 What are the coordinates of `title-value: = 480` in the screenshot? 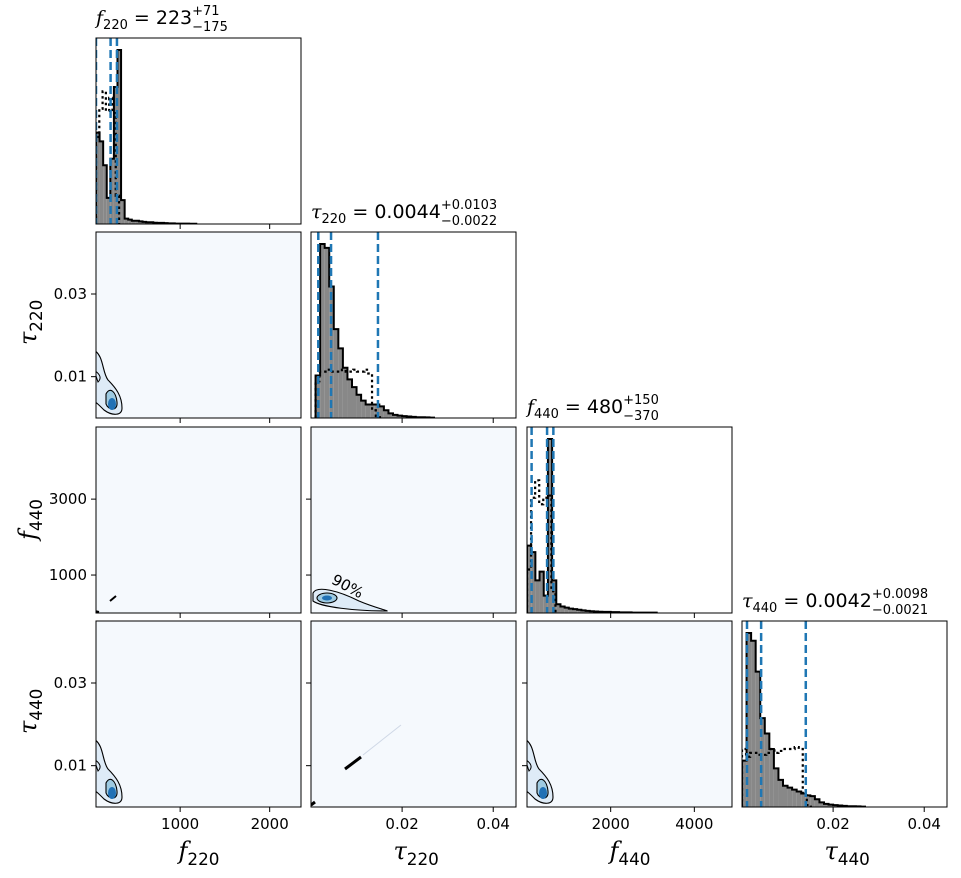 It's located at (591, 407).